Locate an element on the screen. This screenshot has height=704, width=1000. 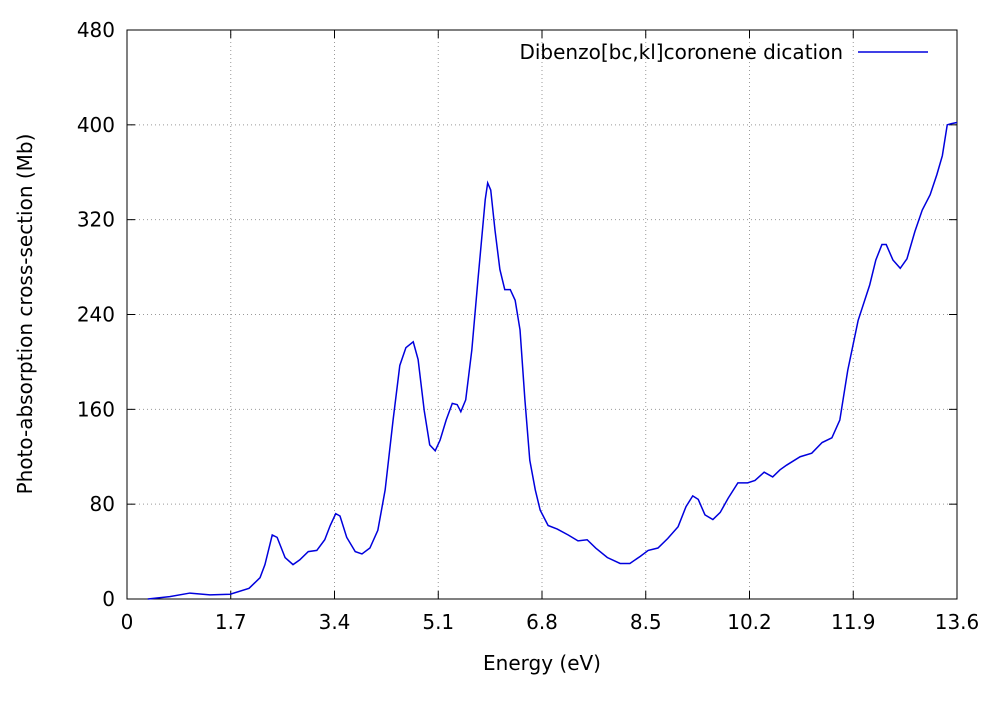
x-tick-label: 13.6 is located at coordinates (957, 622).